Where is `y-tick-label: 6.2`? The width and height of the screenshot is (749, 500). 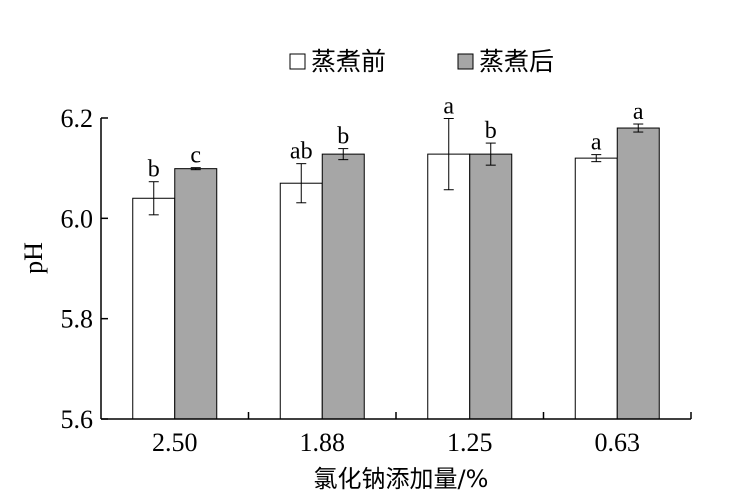
y-tick-label: 6.2 is located at coordinates (77, 118).